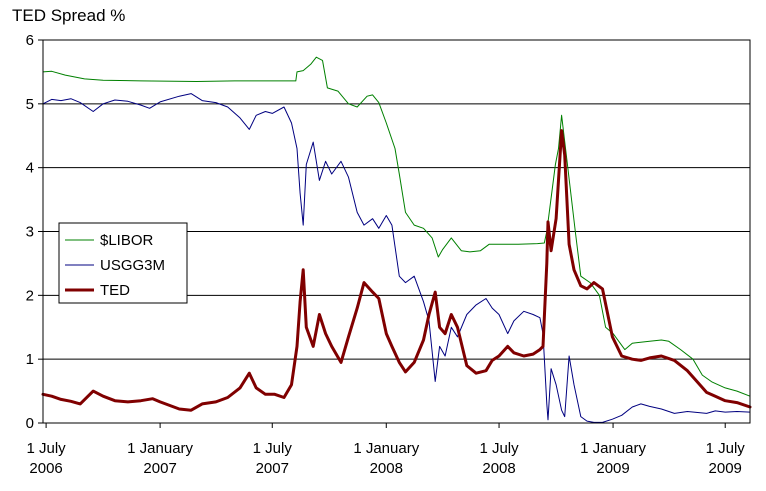 This screenshot has width=766, height=491. What do you see at coordinates (132, 265) in the screenshot?
I see `legend-label: USGG3M` at bounding box center [132, 265].